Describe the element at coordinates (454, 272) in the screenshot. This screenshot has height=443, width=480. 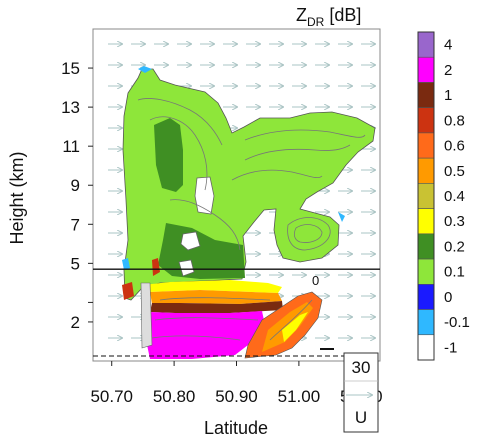
I see `colorbar-label: 0.1` at that location.